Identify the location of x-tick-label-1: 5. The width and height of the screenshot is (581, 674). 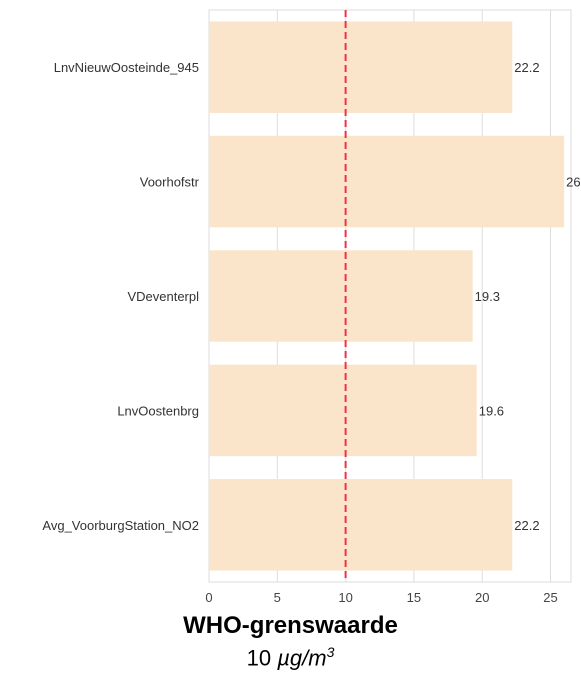
(277, 597).